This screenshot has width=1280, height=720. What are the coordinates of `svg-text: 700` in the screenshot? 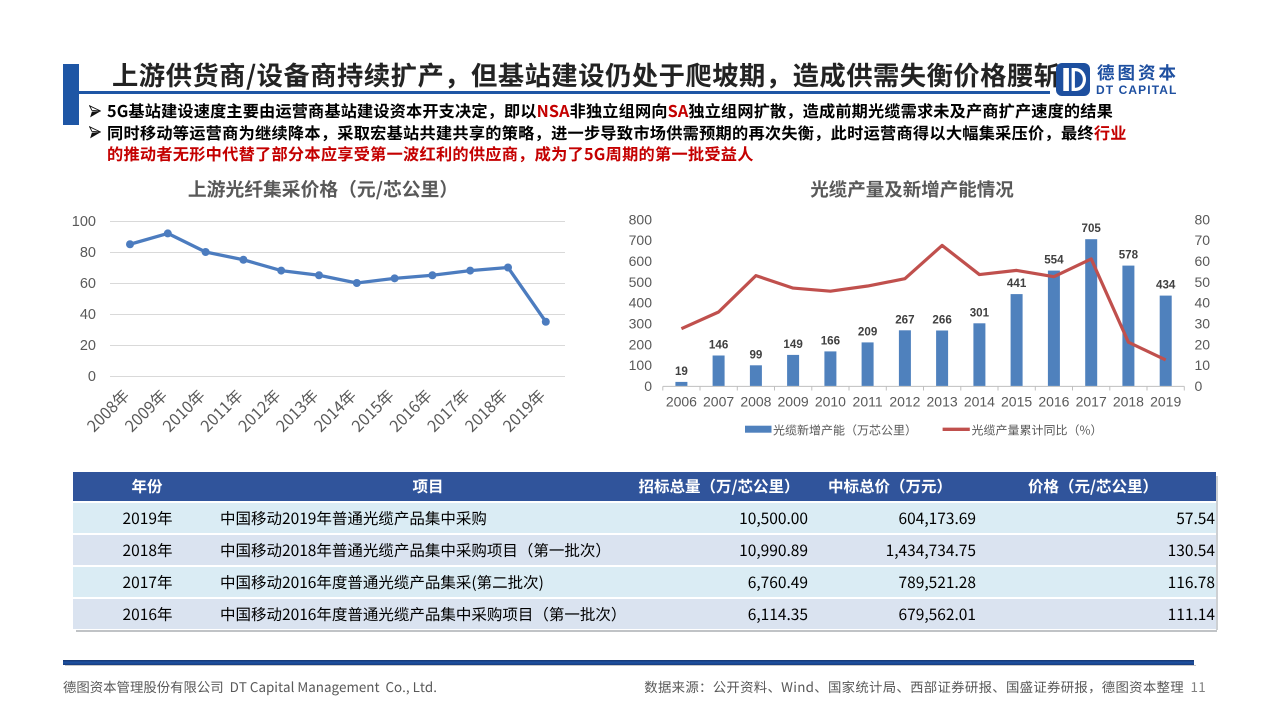 It's located at (641, 240).